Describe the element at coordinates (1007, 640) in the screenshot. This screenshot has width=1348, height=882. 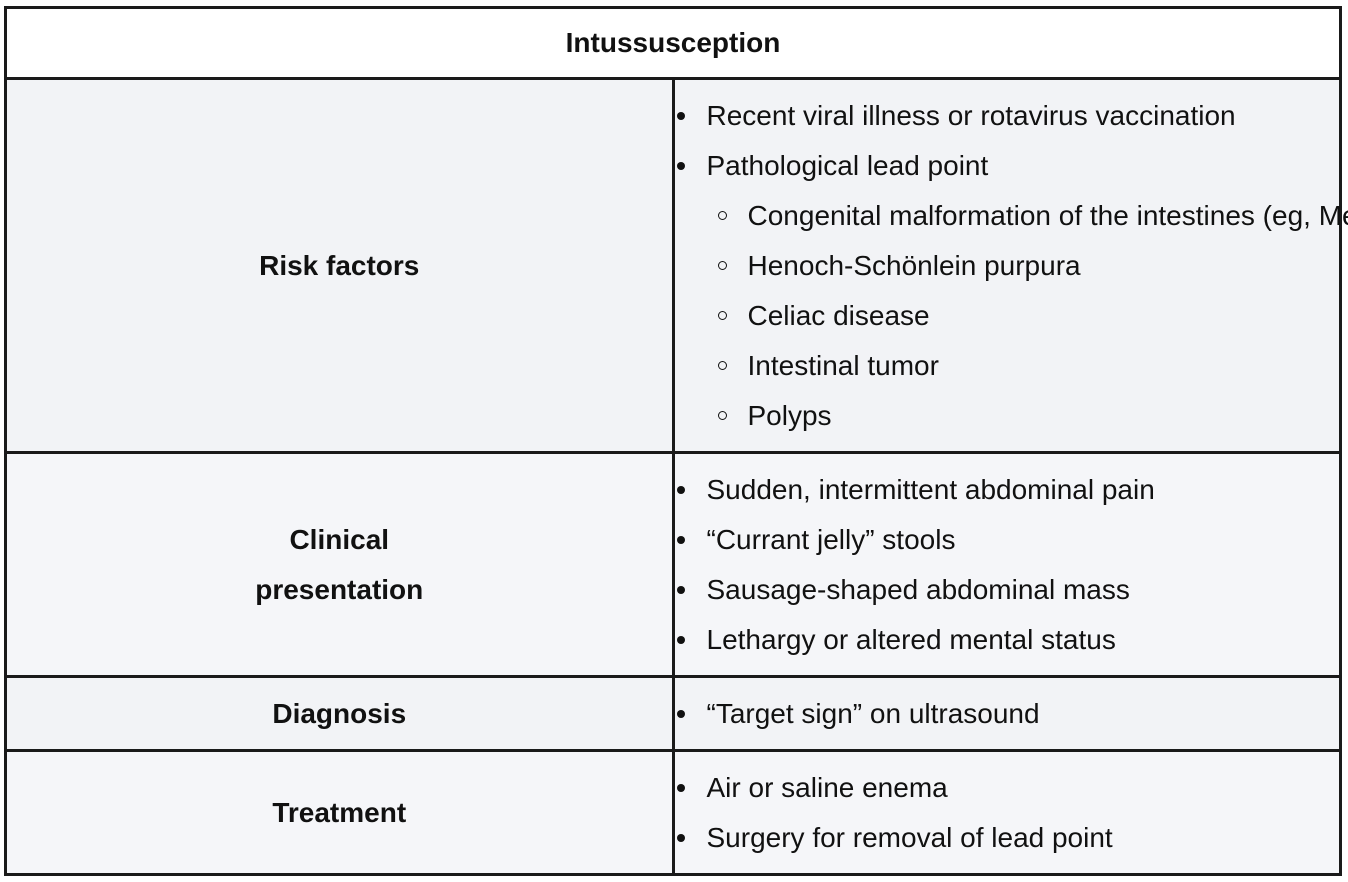
I see `list-item: Lethargy or altered mental status` at that location.